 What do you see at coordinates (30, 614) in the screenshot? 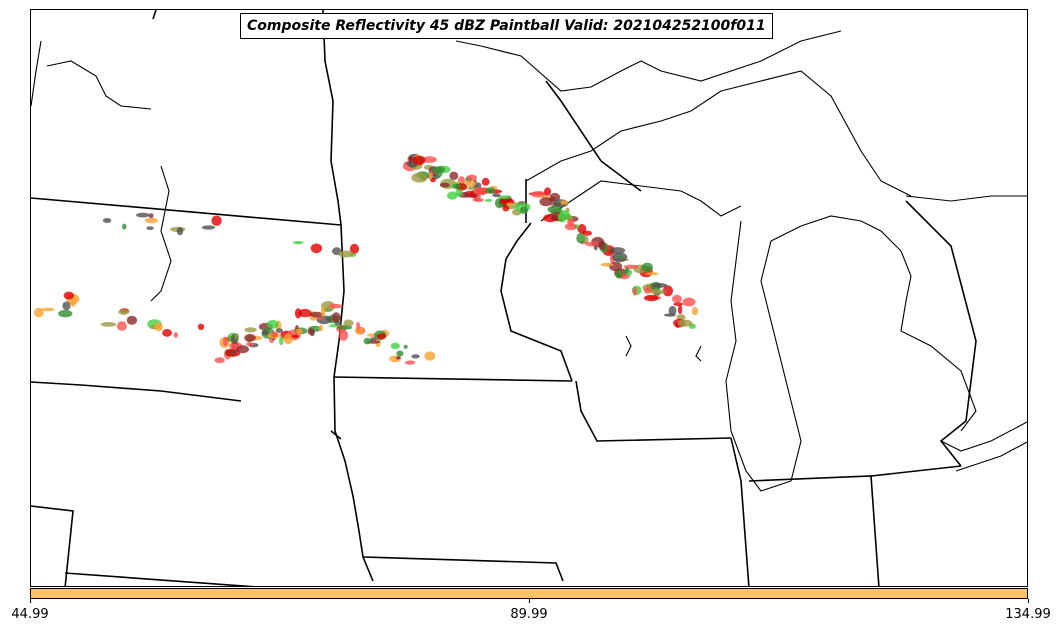
I see `colorbar-tick-label-min: 44.99` at bounding box center [30, 614].